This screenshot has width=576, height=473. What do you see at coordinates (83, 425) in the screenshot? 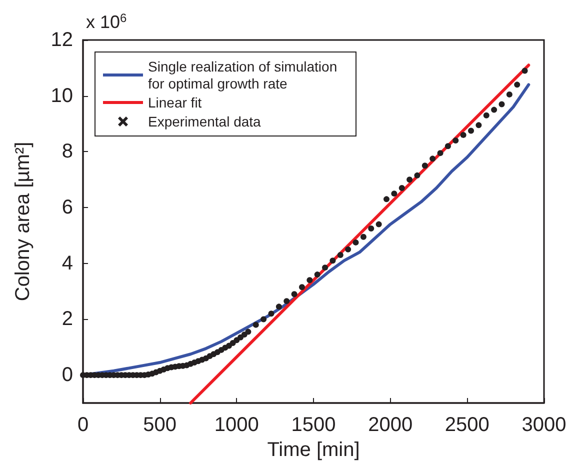
I see `x-tick-label: 0` at bounding box center [83, 425].